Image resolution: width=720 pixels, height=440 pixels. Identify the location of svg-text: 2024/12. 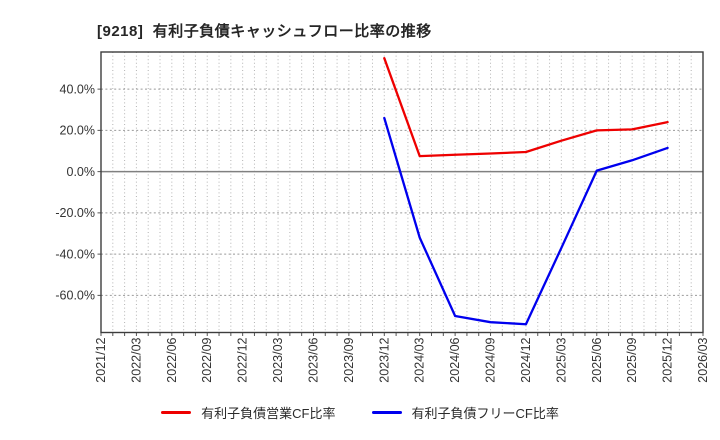
(526, 359).